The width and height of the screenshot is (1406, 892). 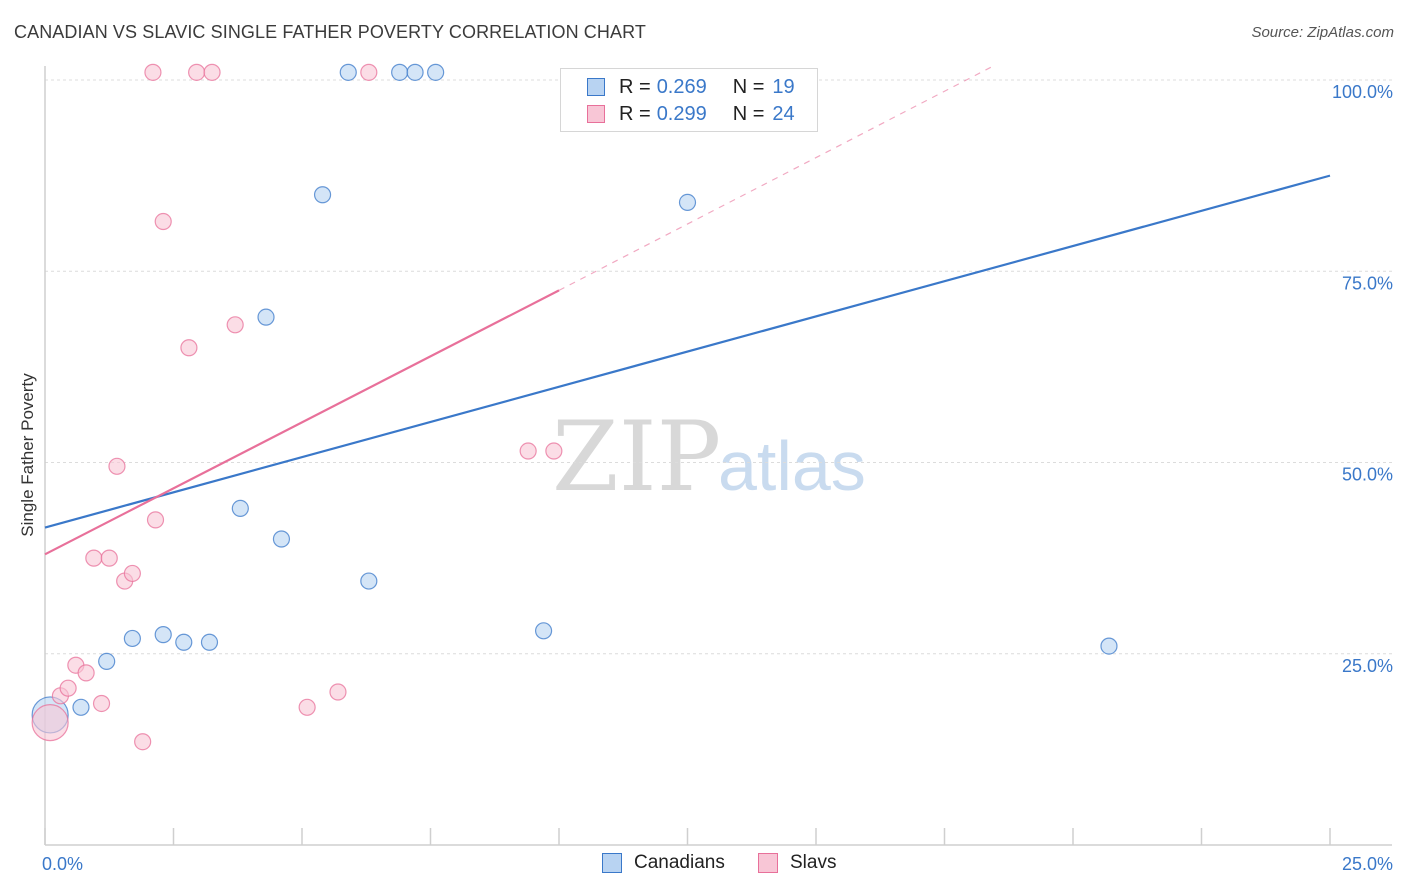 I want to click on y-tick-label: 75.0%, so click(x=1367, y=283).